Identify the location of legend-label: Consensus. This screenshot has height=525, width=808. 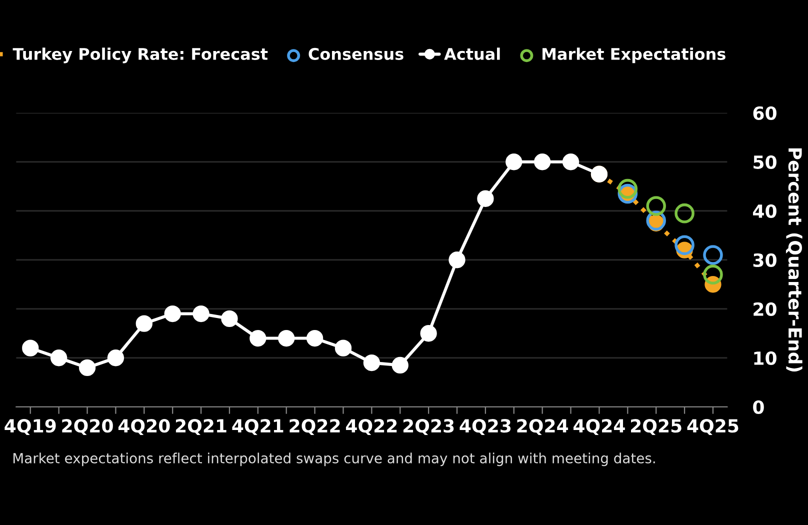
(356, 54).